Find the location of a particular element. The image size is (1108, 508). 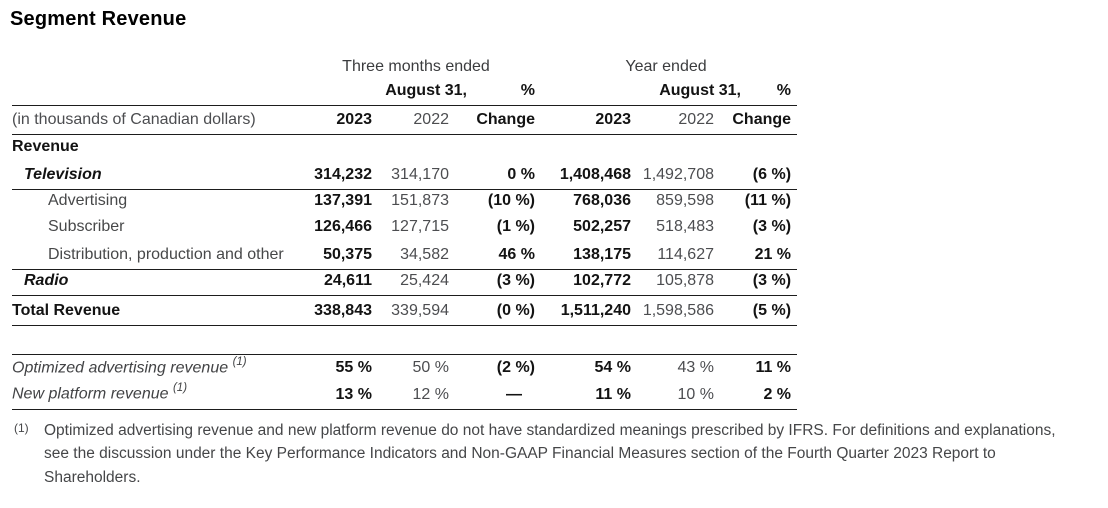

column-header-label: (in thousands of Canadian dollars) is located at coordinates (154, 120).